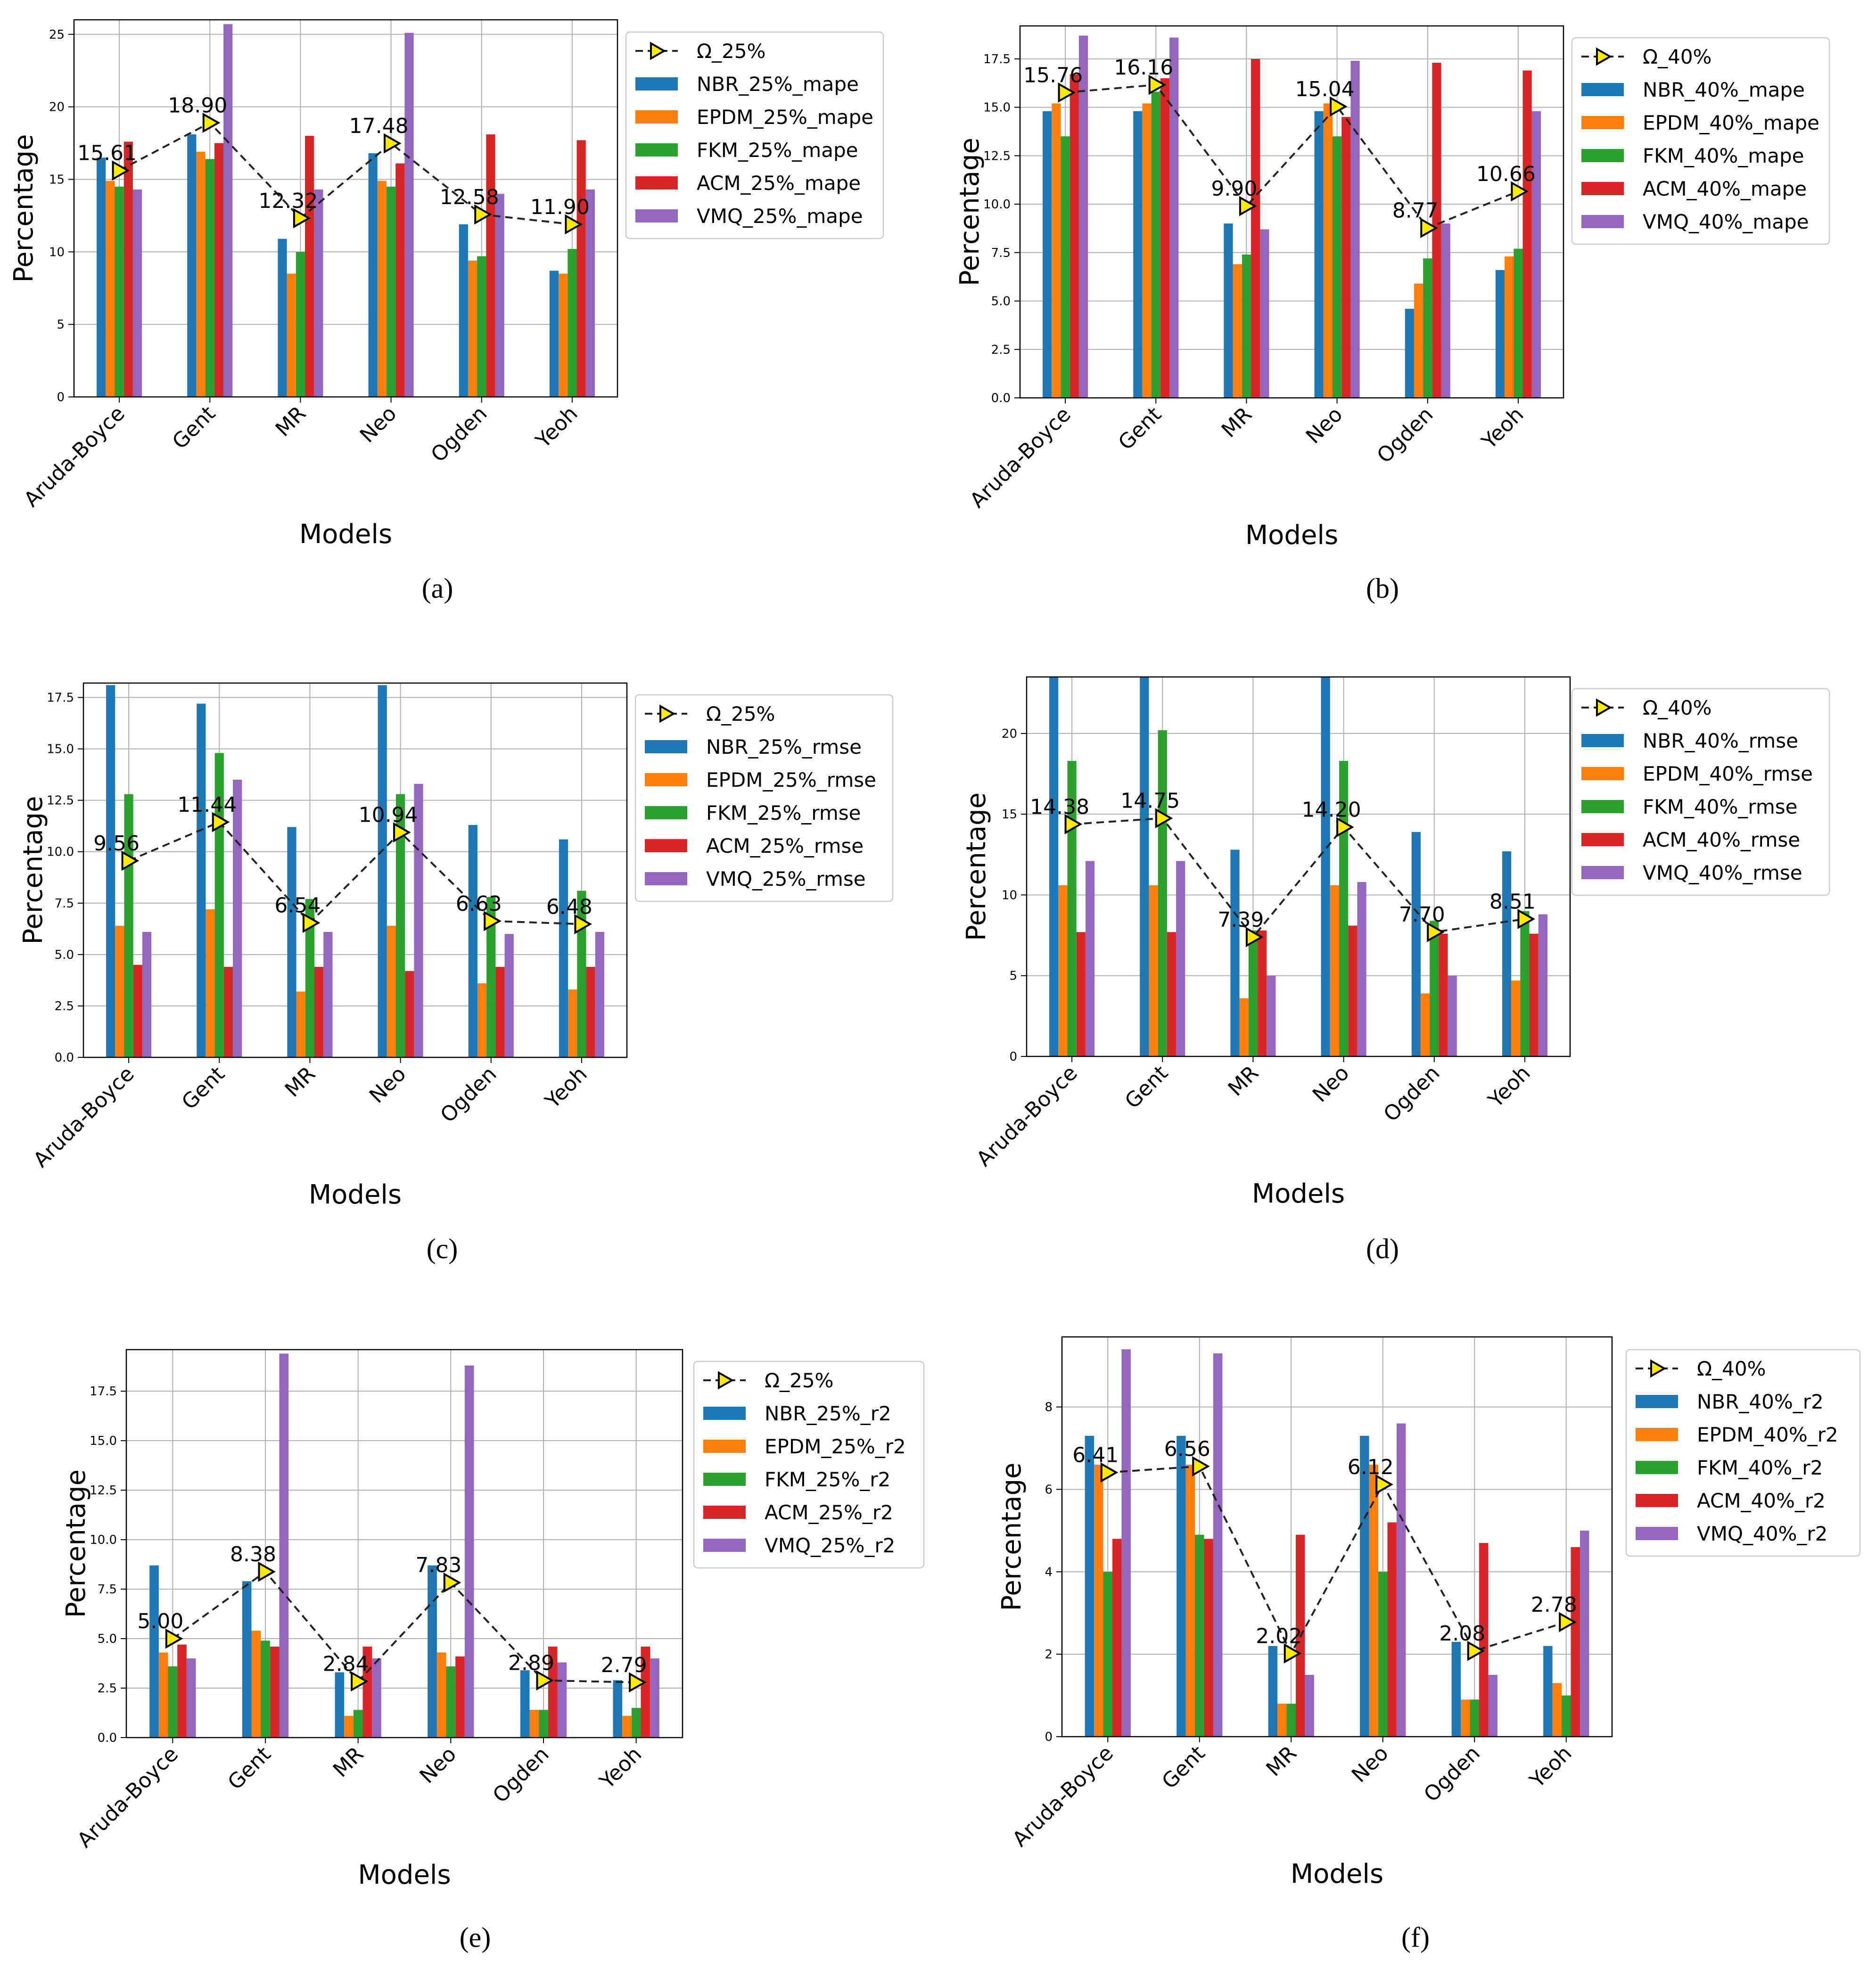 Image resolution: width=1876 pixels, height=1970 pixels. Describe the element at coordinates (1325, 89) in the screenshot. I see `omega-value-label: 15.04` at that location.